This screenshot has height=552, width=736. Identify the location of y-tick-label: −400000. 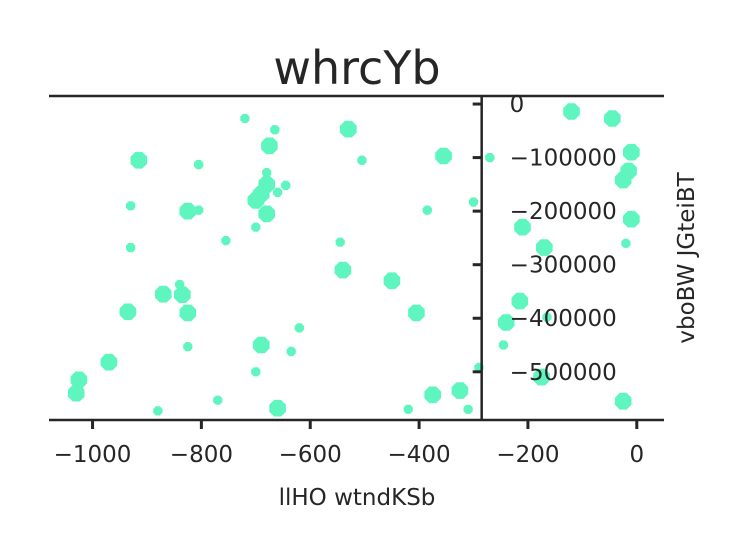
(563, 319).